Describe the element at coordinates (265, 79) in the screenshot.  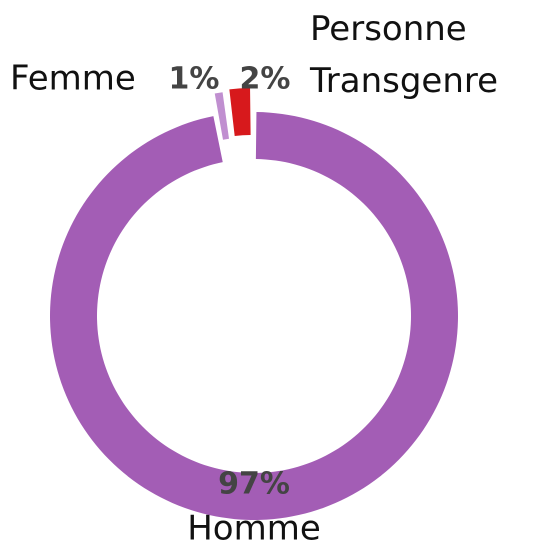
I see `value-label: 2%` at that location.